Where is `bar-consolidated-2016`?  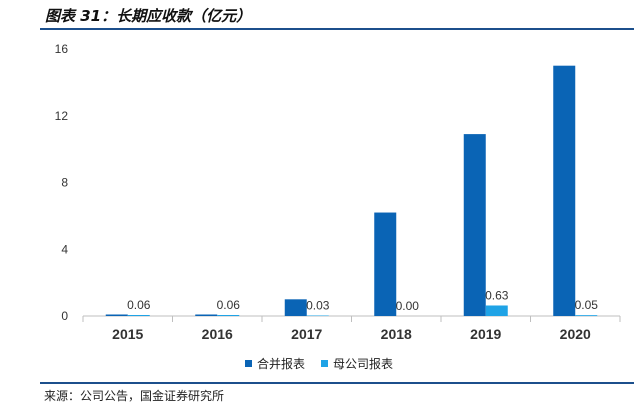
bar-consolidated-2016 is located at coordinates (206, 315).